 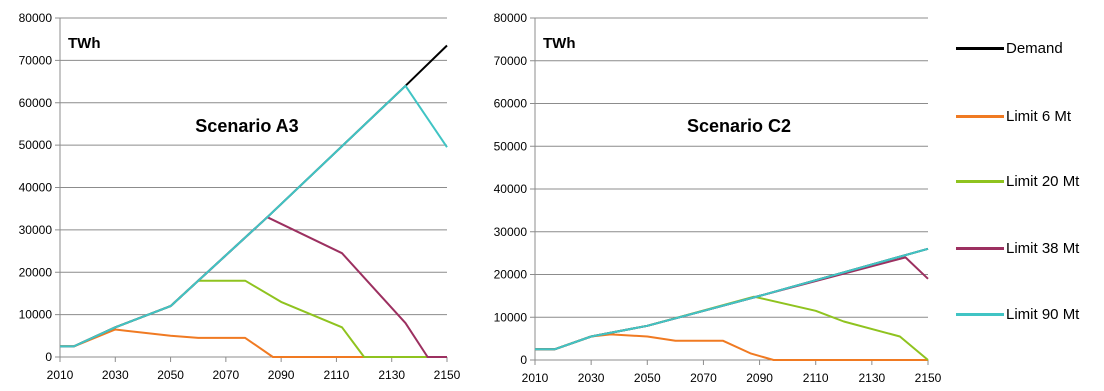 I want to click on legend-item-limit-6: Limit 6 Mt, so click(x=1013, y=116).